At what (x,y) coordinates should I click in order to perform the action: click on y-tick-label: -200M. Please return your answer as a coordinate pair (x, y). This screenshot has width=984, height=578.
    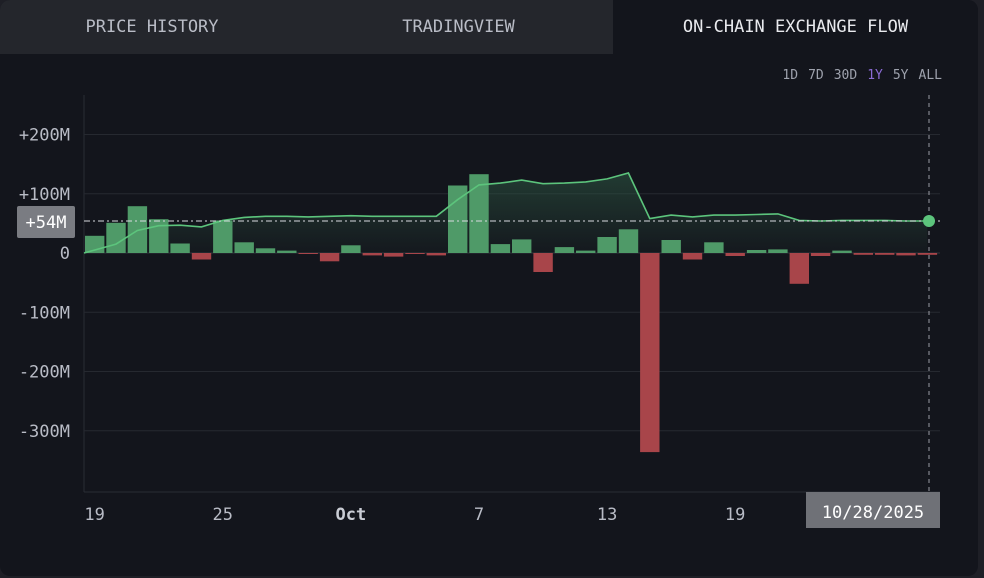
    Looking at the image, I should click on (44, 373).